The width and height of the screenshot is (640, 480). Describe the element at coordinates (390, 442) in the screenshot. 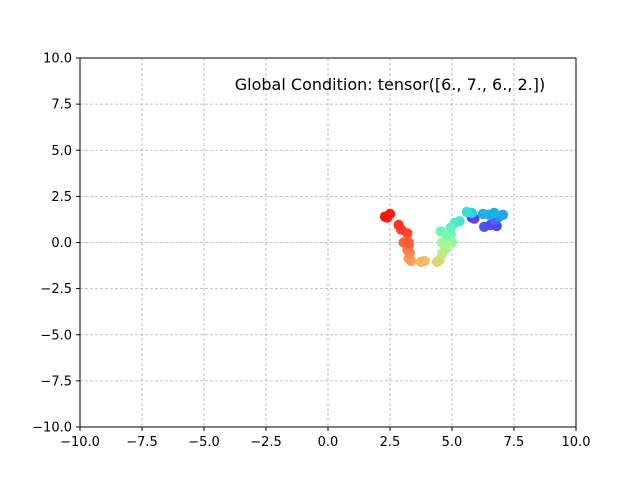

I see `x-tick-label: 2.5` at that location.